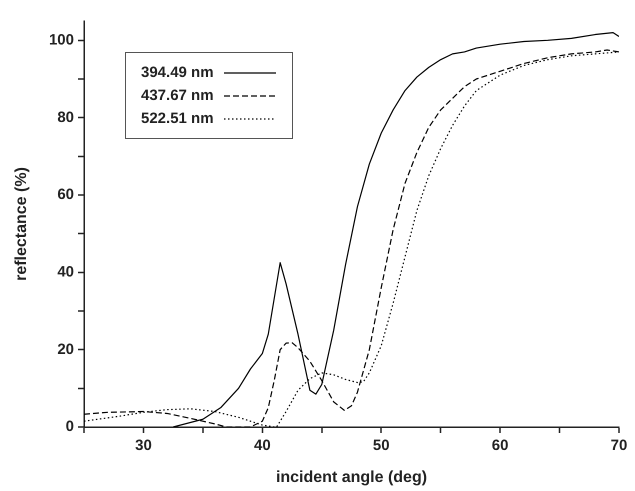  What do you see at coordinates (619, 445) in the screenshot?
I see `x-tick-label: 70` at bounding box center [619, 445].